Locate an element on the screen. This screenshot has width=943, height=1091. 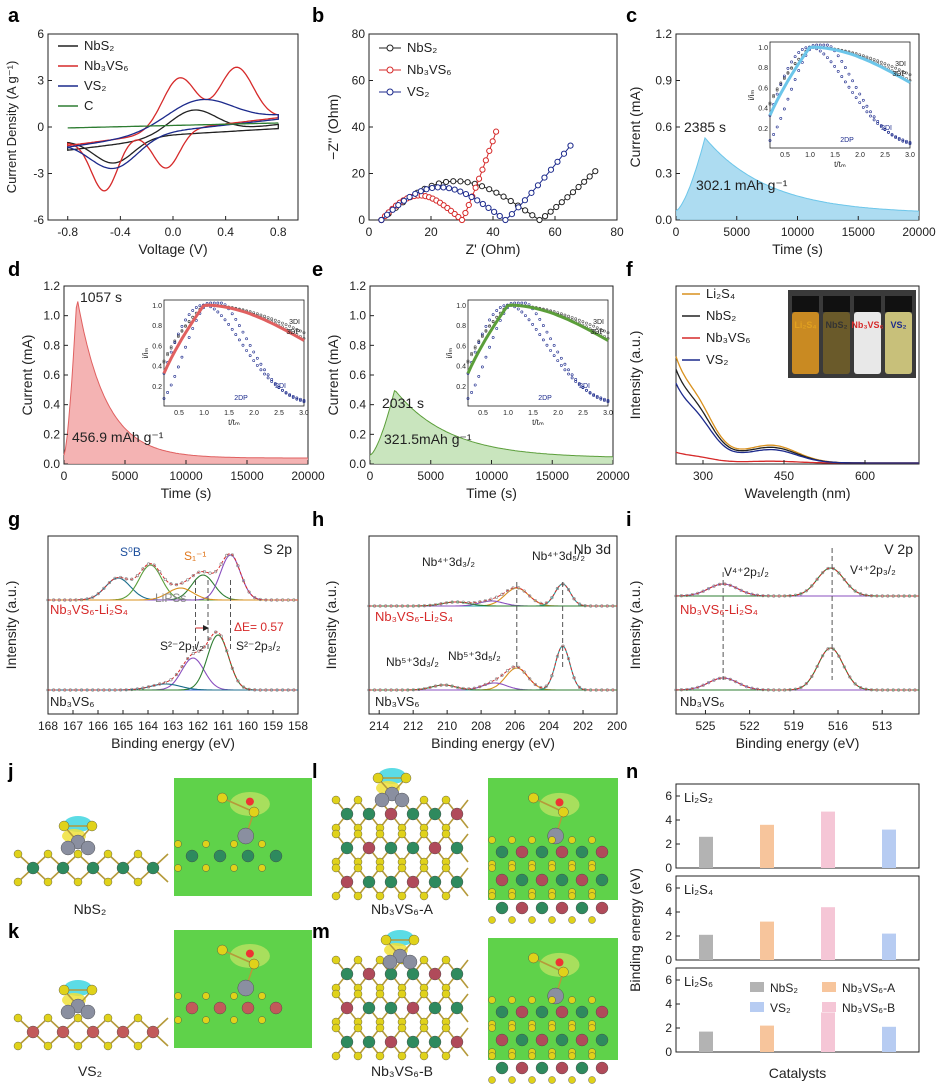
species-label: Li₂S₂ is located at coordinates (698, 797).